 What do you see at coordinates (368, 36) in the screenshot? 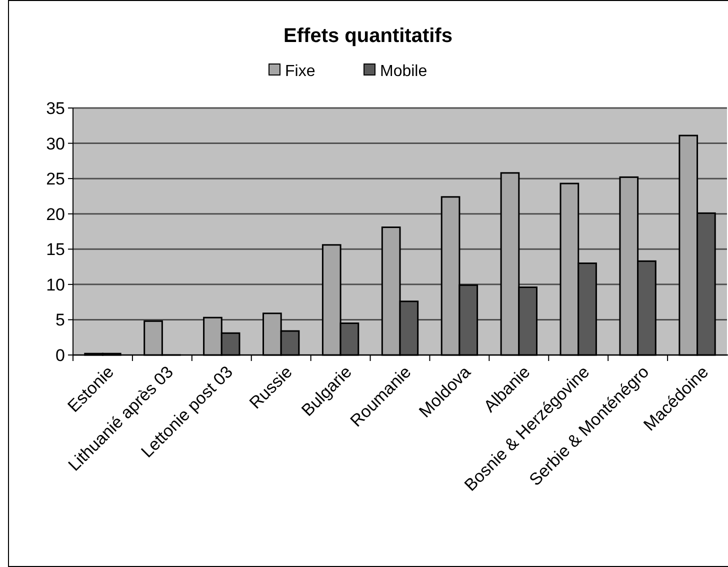
I see `chart-title: Effets quantitatifs` at bounding box center [368, 36].